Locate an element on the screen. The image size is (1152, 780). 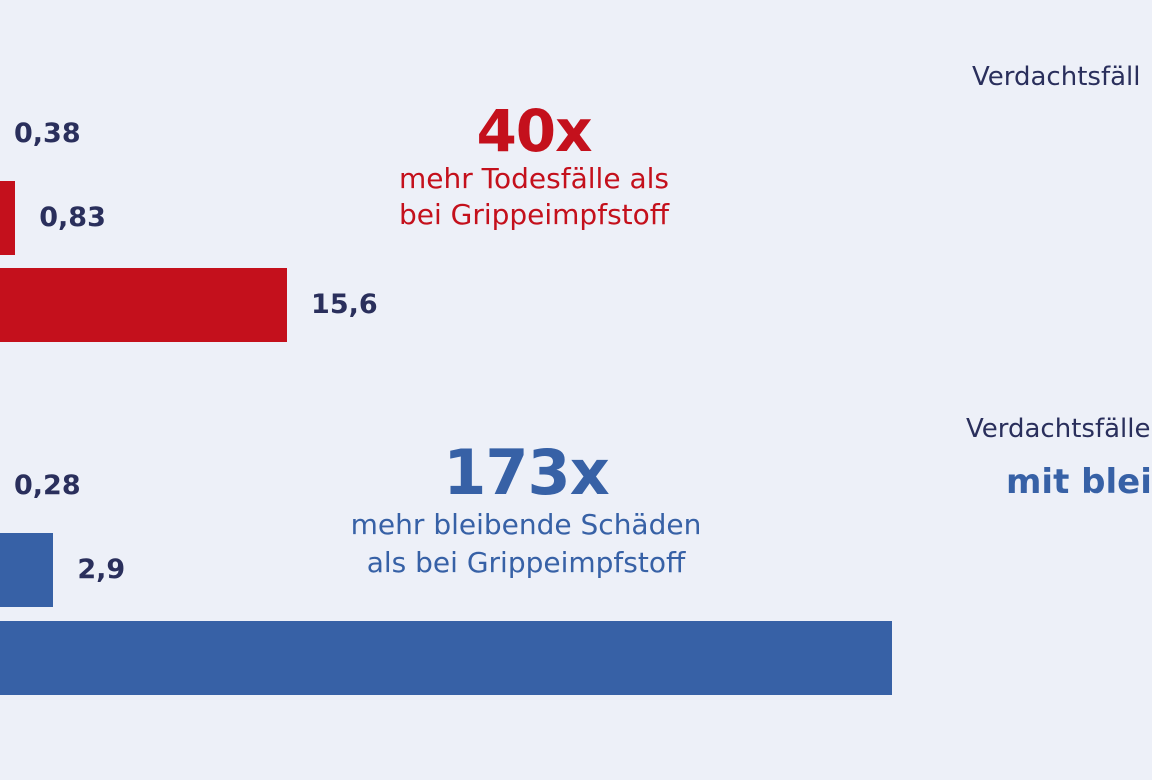
legend-bottom-line-1: Verdachtsfälle is located at coordinates (1058, 429).